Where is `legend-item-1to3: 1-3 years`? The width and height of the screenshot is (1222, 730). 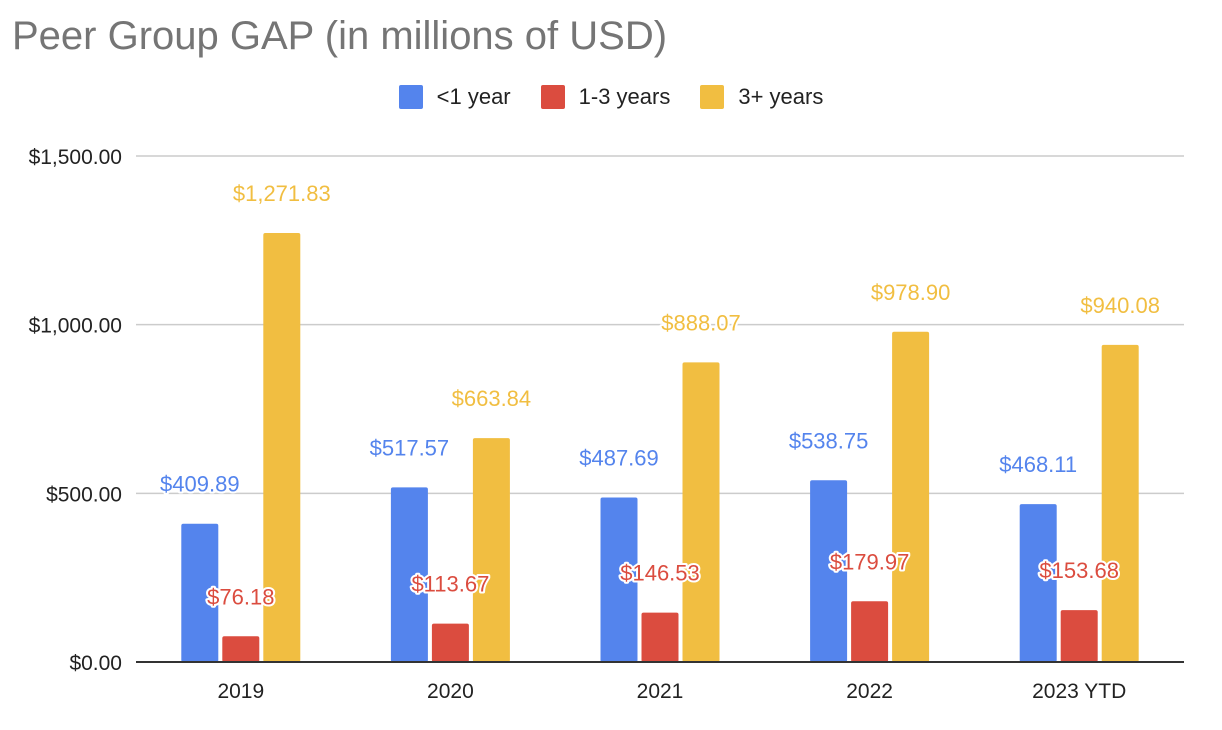
legend-item-1to3: 1-3 years is located at coordinates (605, 97).